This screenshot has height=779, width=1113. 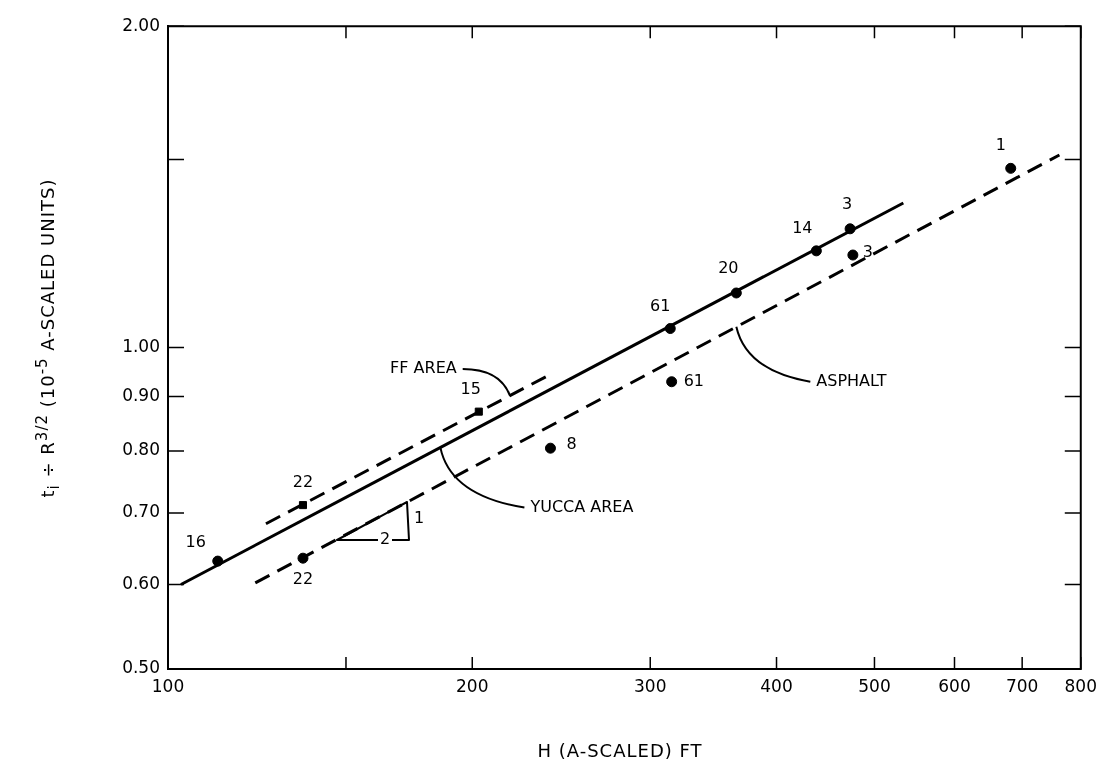 What do you see at coordinates (141, 394) in the screenshot?
I see `y-tick-label: 0.90` at bounding box center [141, 394].